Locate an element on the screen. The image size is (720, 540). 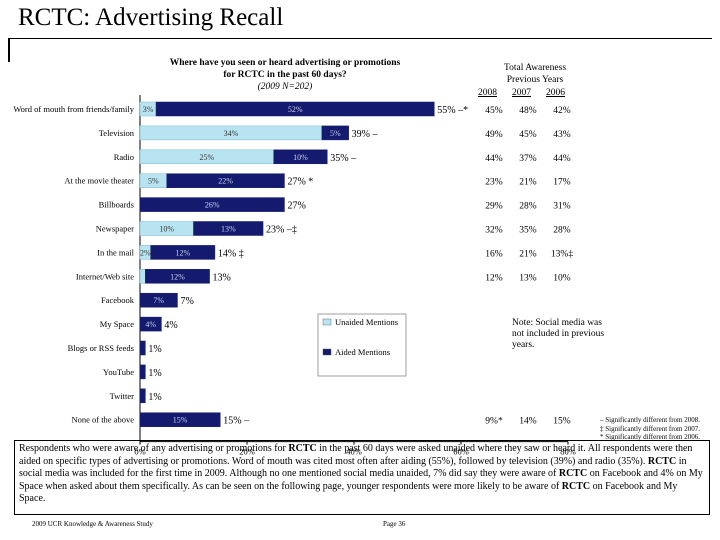
unaided-value-label: 5% is located at coordinates (153, 181).